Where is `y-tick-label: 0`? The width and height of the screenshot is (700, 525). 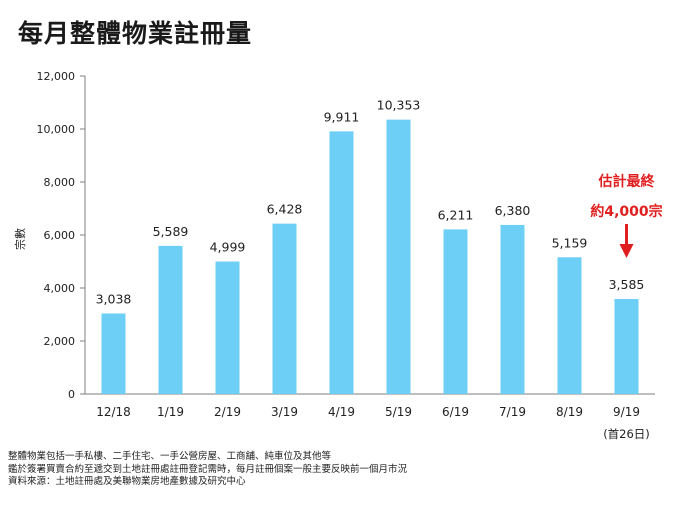 y-tick-label: 0 is located at coordinates (71, 394).